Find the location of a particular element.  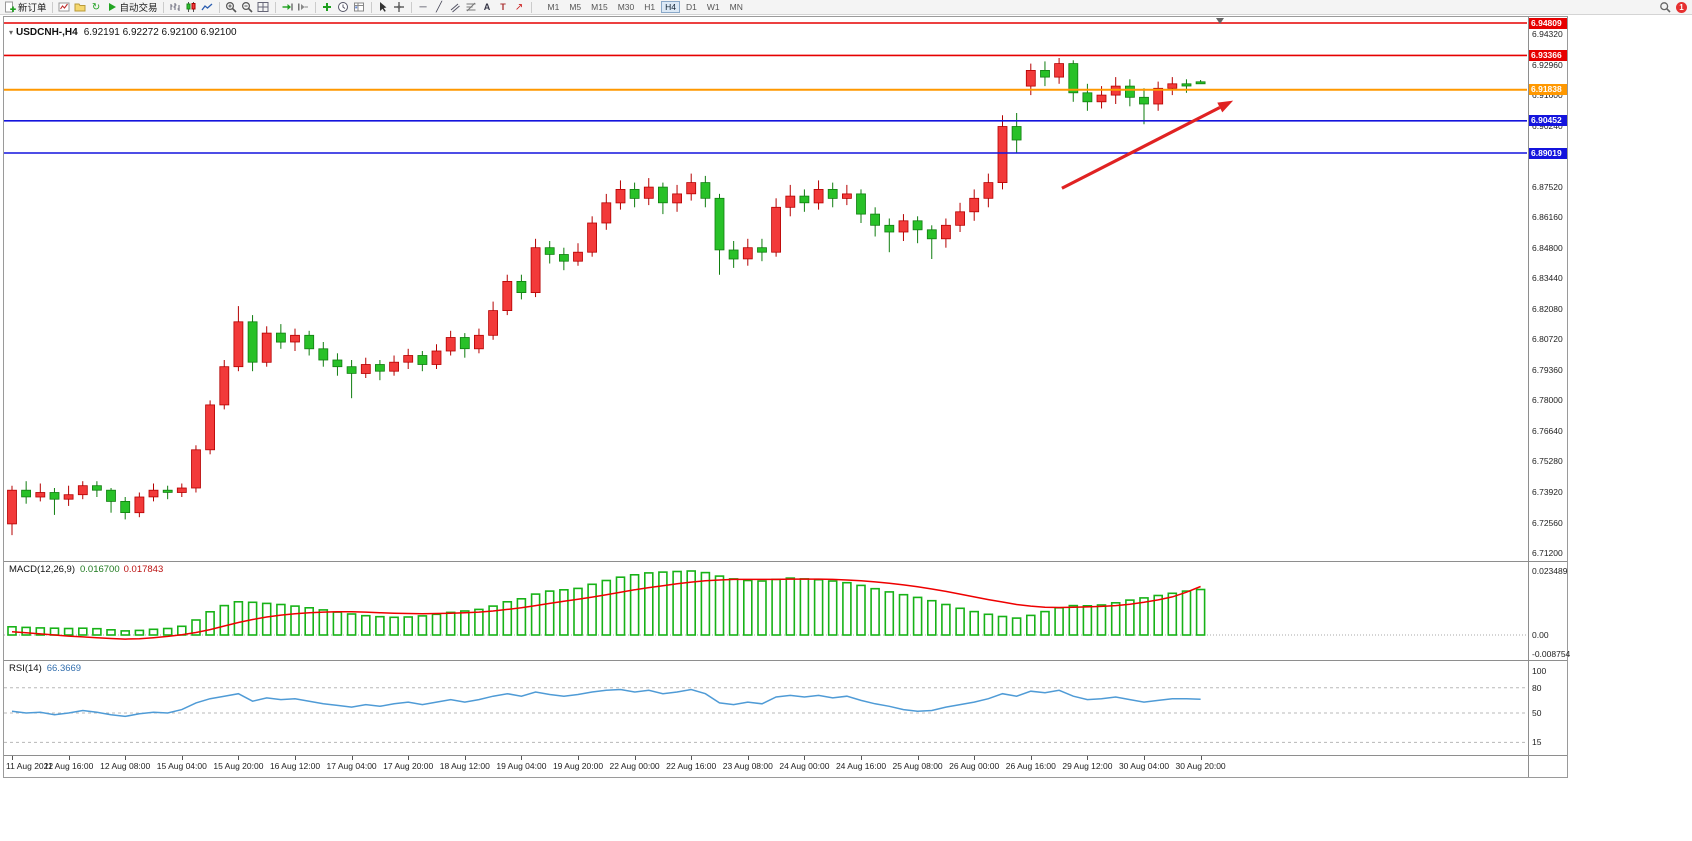

bar-chart-icon is located at coordinates (175, 7).